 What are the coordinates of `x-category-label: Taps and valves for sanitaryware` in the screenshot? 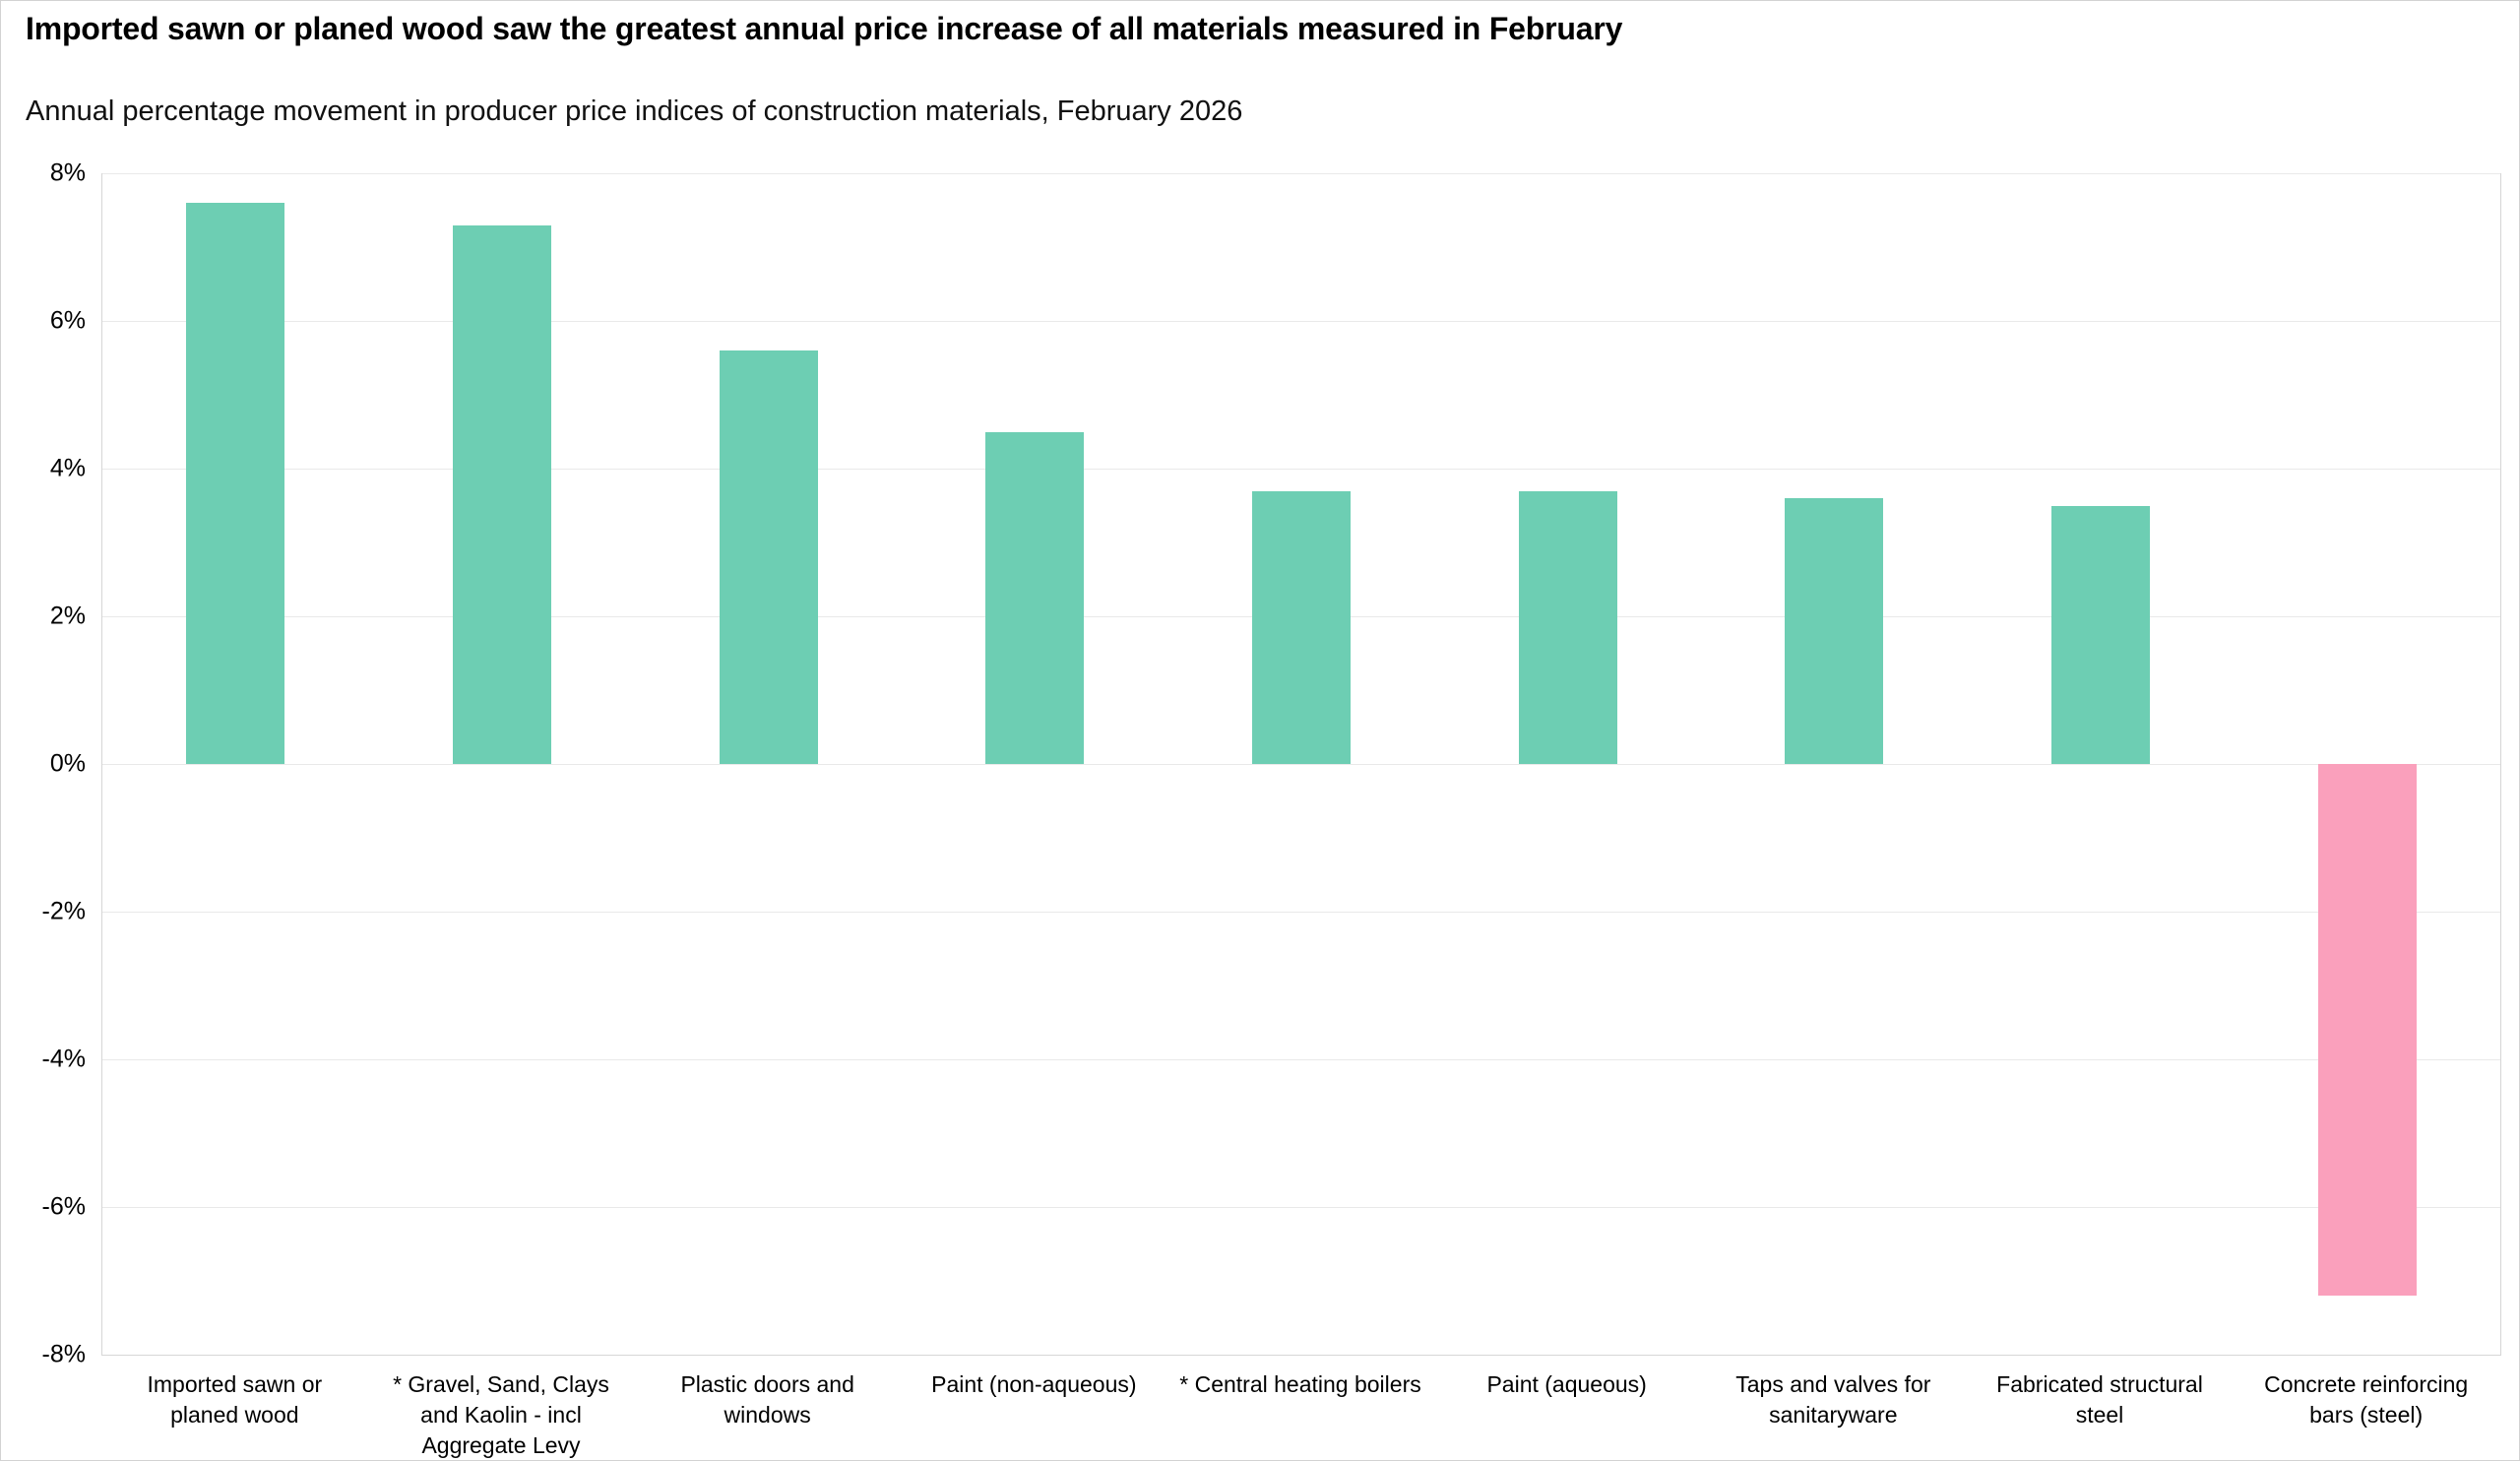 It's located at (1833, 1399).